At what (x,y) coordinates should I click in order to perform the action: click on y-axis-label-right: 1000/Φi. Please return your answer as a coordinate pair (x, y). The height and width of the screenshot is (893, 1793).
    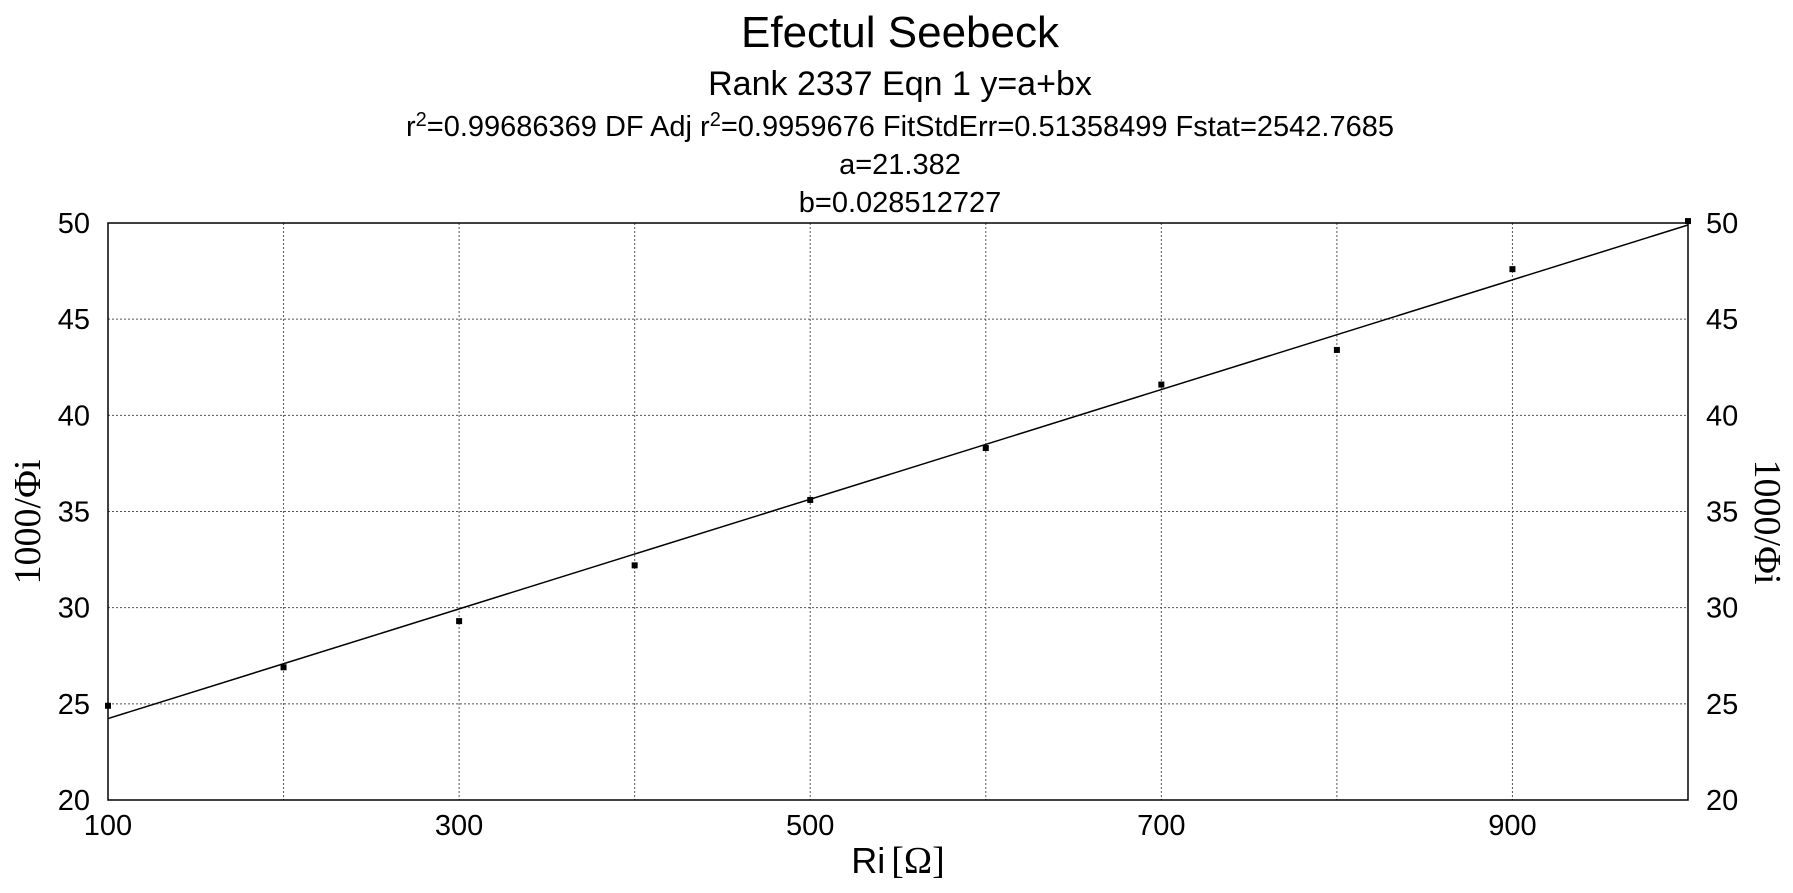
    Looking at the image, I should click on (1767, 522).